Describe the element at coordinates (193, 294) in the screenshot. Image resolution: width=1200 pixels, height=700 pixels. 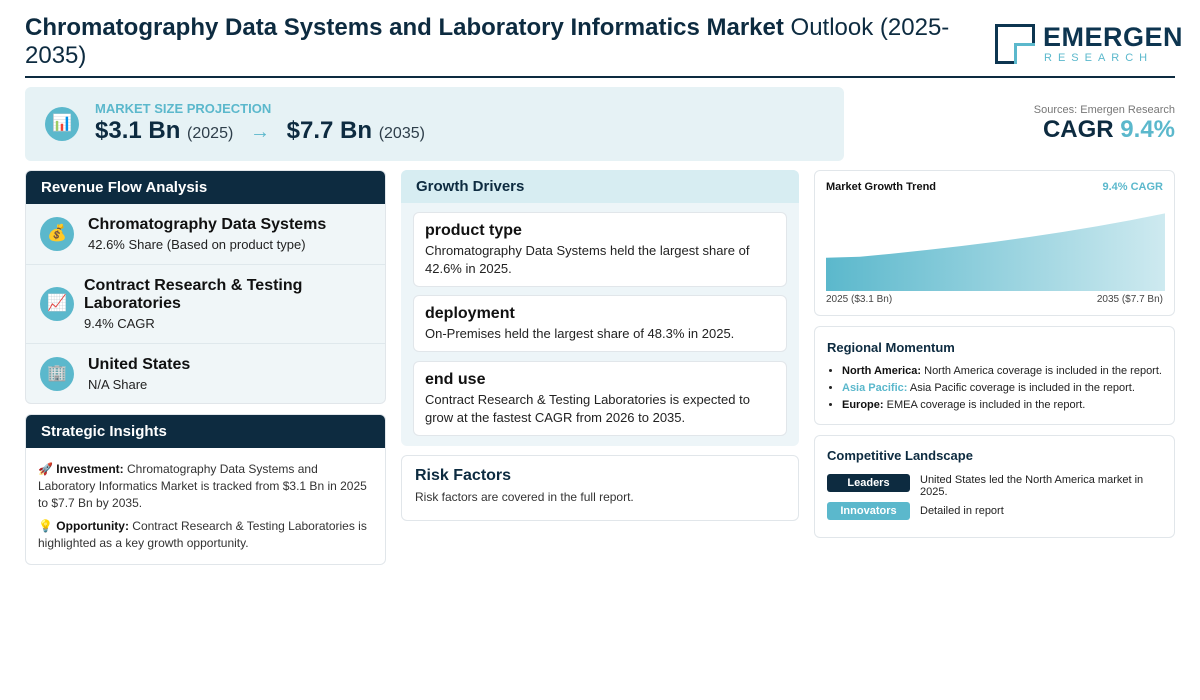
I see `revenue-item-name: Contract Research & Testing Laboratories` at that location.